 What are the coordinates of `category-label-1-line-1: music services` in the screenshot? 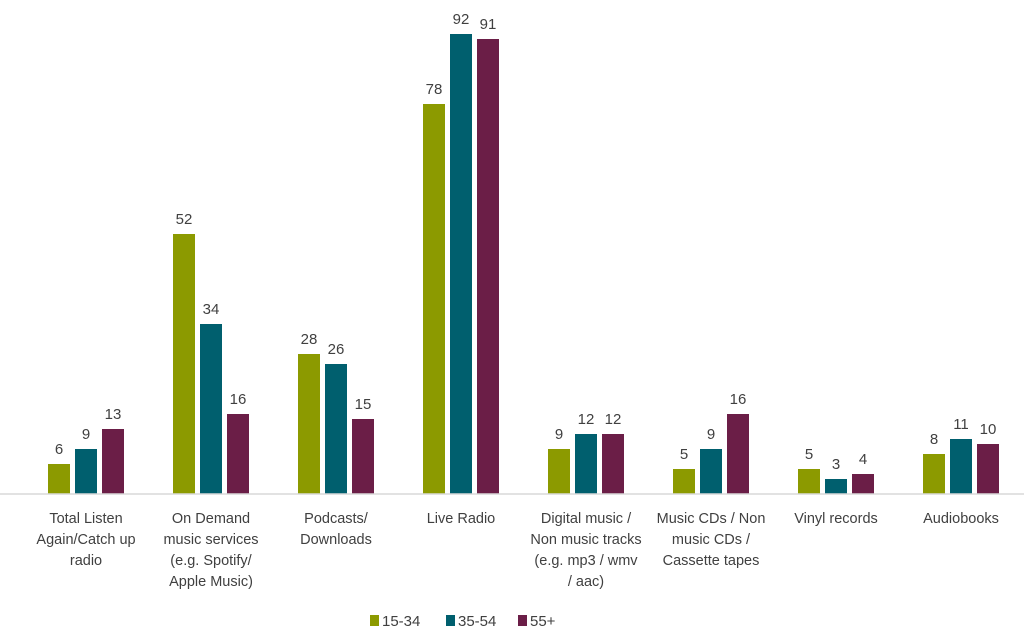 It's located at (210, 540).